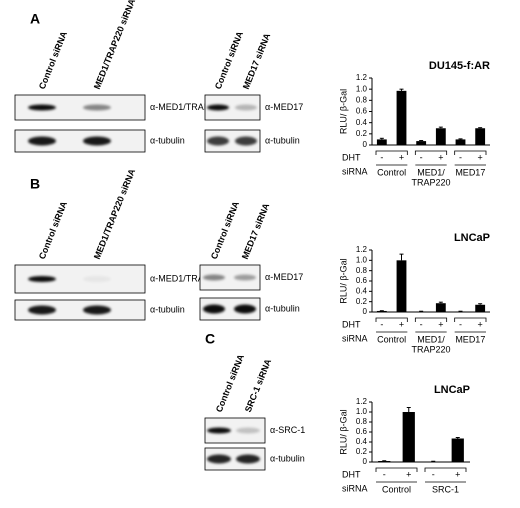 The height and width of the screenshot is (508, 520). Describe the element at coordinates (459, 66) in the screenshot. I see `chart-title: DU145-f:AR` at that location.